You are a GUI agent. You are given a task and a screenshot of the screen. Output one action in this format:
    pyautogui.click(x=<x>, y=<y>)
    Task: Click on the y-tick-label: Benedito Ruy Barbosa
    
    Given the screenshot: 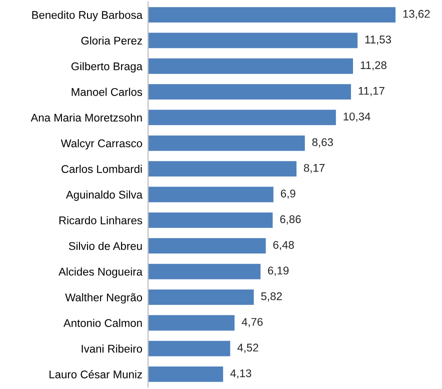 What is the action you would take?
    pyautogui.click(x=87, y=16)
    